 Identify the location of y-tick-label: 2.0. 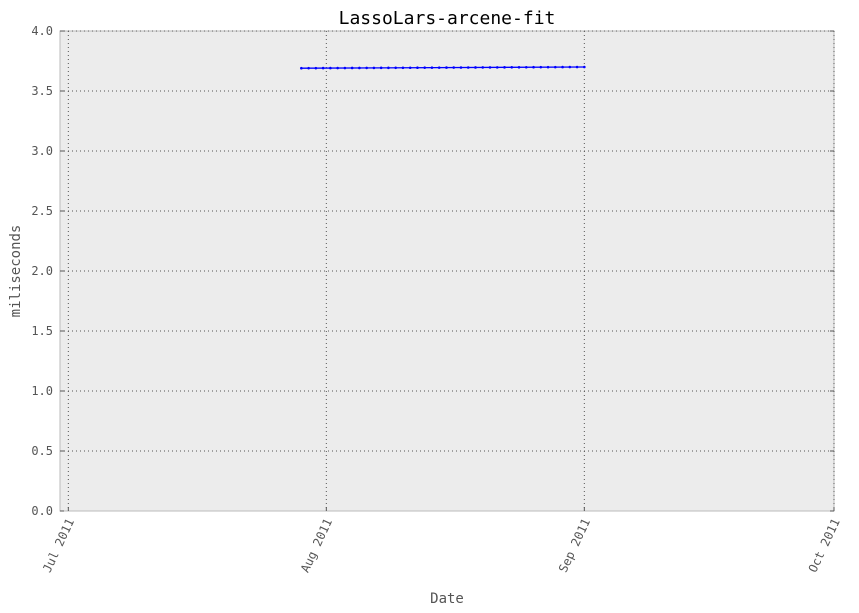
(42, 271).